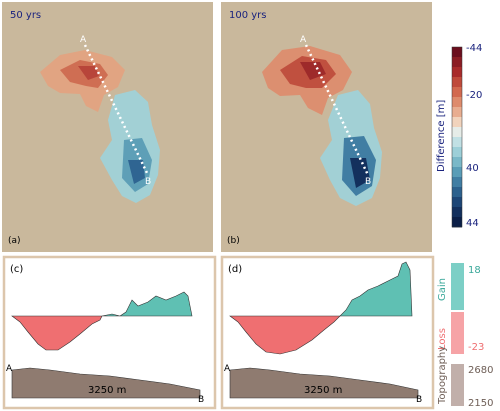 This screenshot has height=411, width=500. I want to click on colorbar: -44 -20 40 44 Difference [m], so click(459, 136).